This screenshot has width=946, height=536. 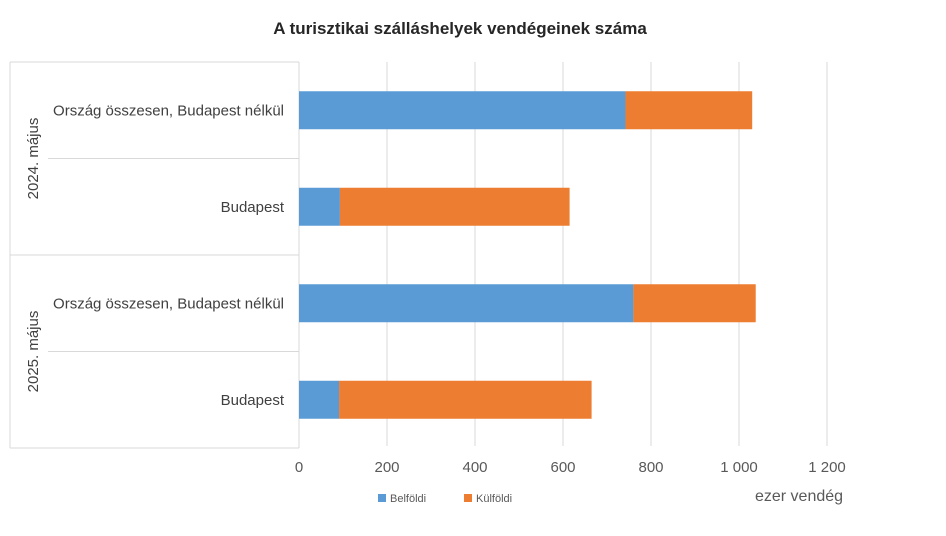 I want to click on group-label: 2024. május, so click(x=33, y=159).